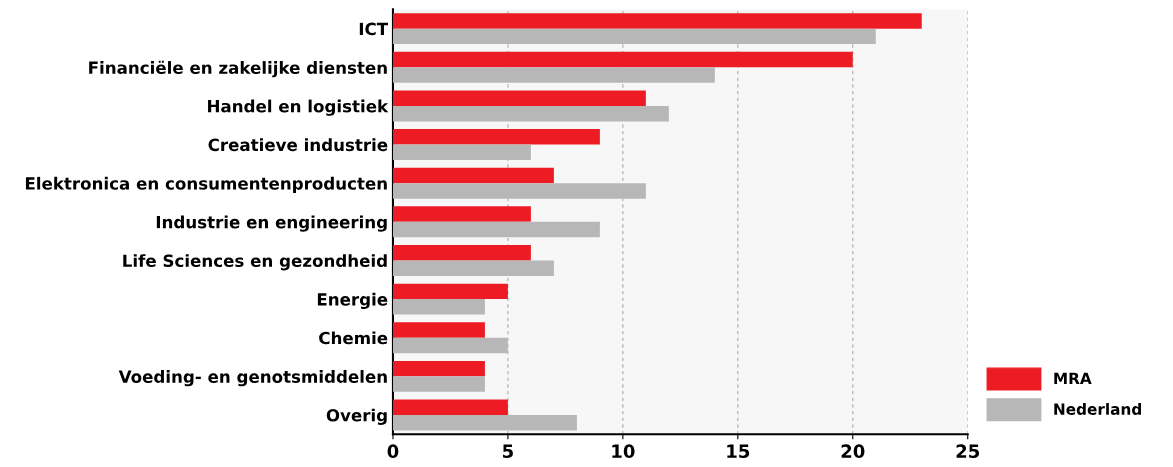  I want to click on y-tick-label: Voeding- en genotsmiddelen, so click(252, 378).